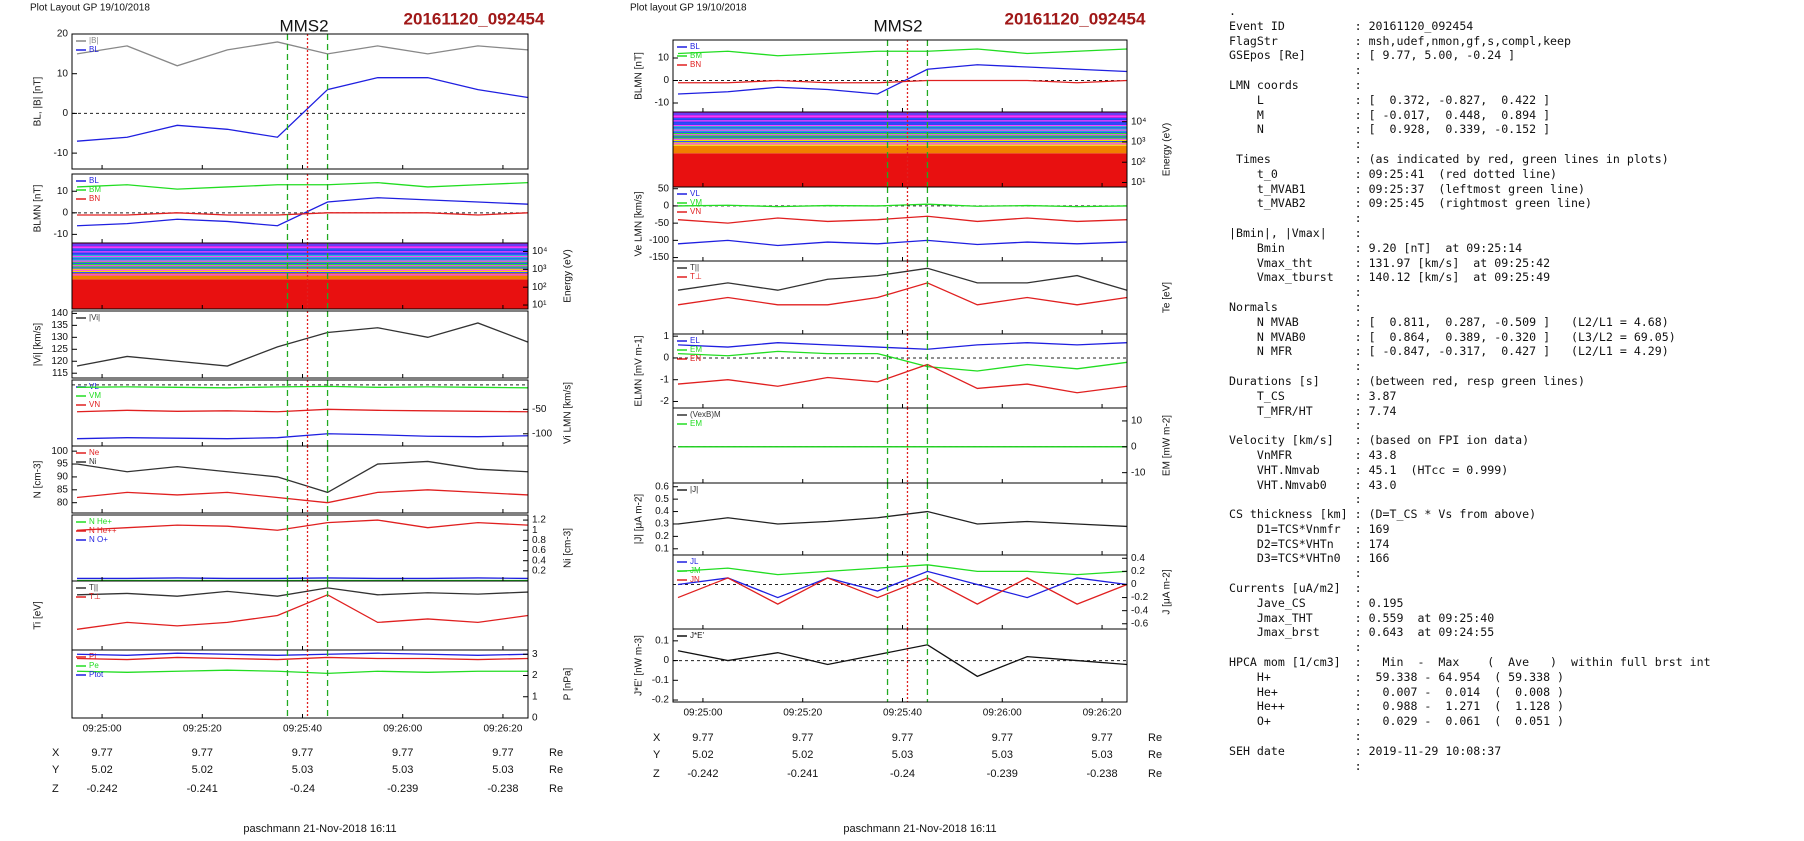 The height and width of the screenshot is (841, 1804). What do you see at coordinates (38, 208) in the screenshot?
I see `y-axis-label: BLMN [nT]` at bounding box center [38, 208].